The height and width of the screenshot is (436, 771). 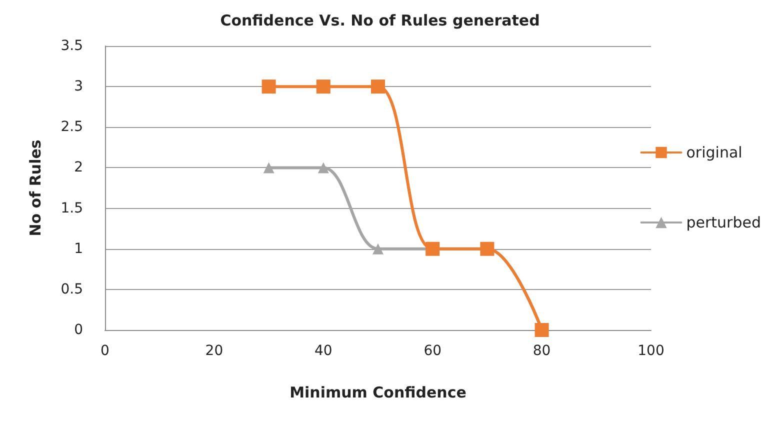 What do you see at coordinates (78, 248) in the screenshot?
I see `y-tick-label: 1` at bounding box center [78, 248].